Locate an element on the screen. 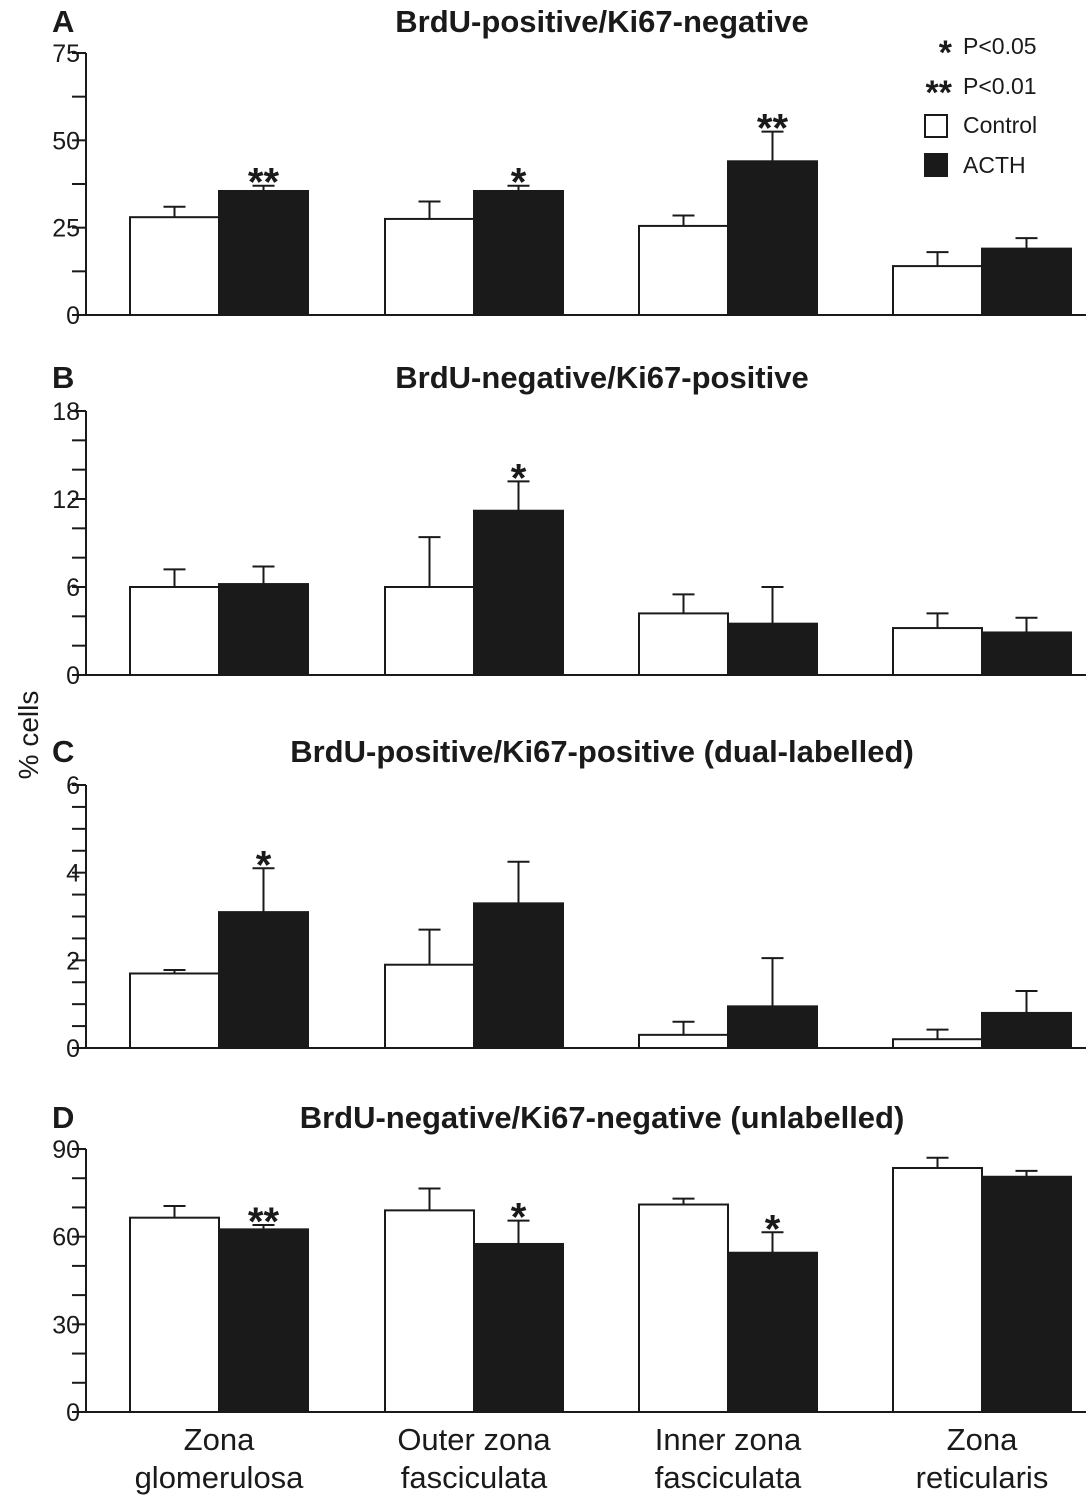 Image resolution: width=1086 pixels, height=1501 pixels. y-tick-label: 50 is located at coordinates (66, 141).